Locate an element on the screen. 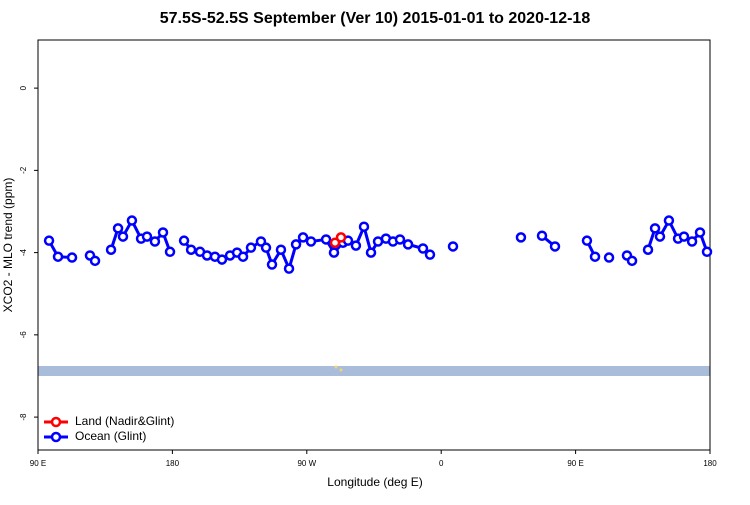  y-tick-label: -2 is located at coordinates (23, 170).